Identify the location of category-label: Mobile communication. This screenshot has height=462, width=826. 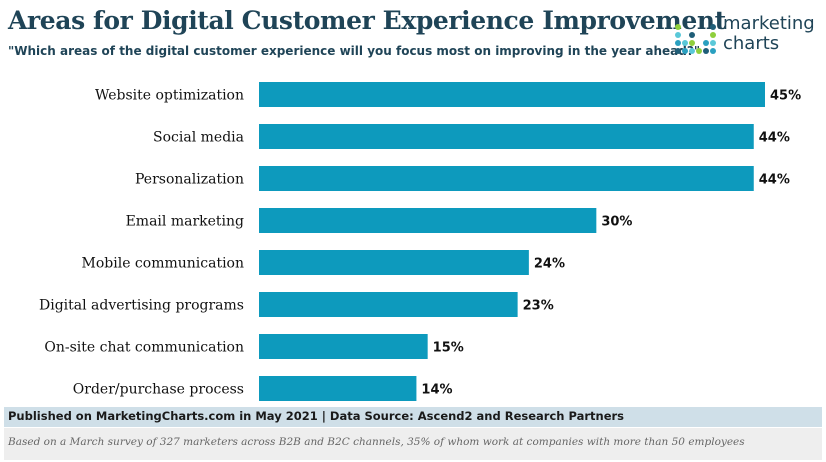
(163, 264).